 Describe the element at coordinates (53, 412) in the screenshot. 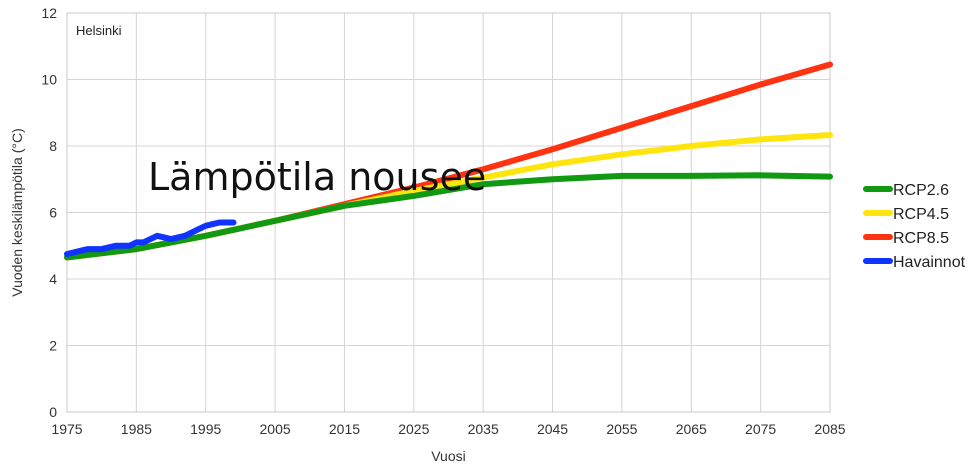

I see `y-tick-label: 0` at that location.